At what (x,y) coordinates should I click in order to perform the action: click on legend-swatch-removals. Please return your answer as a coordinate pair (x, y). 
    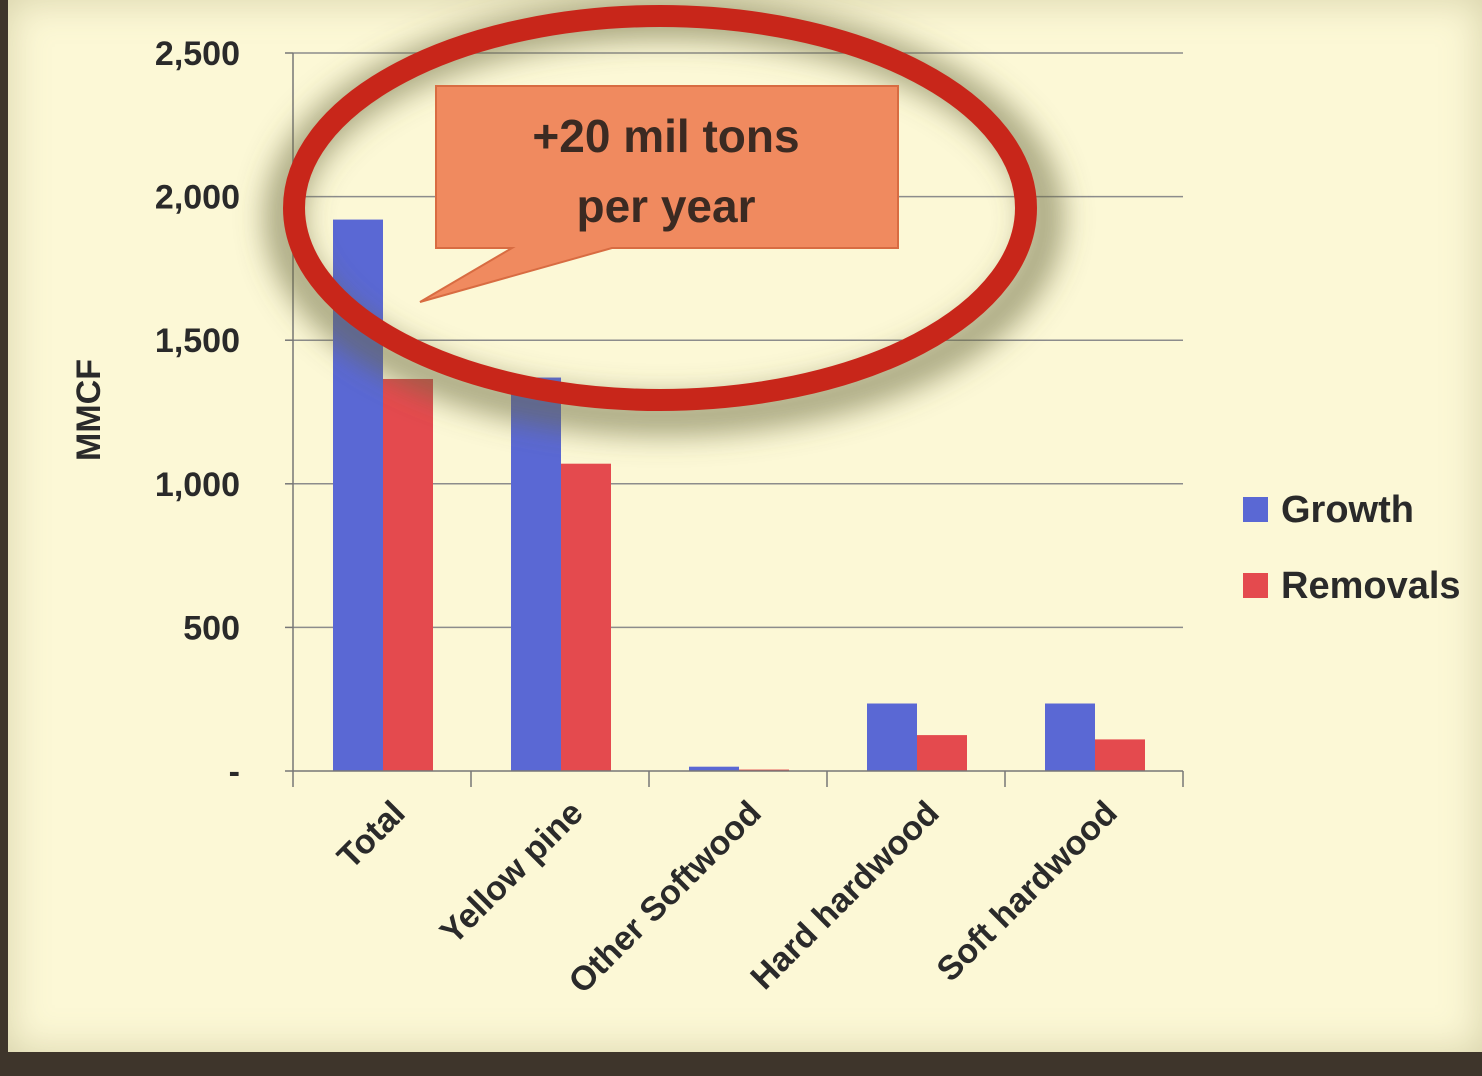
    Looking at the image, I should click on (1255, 585).